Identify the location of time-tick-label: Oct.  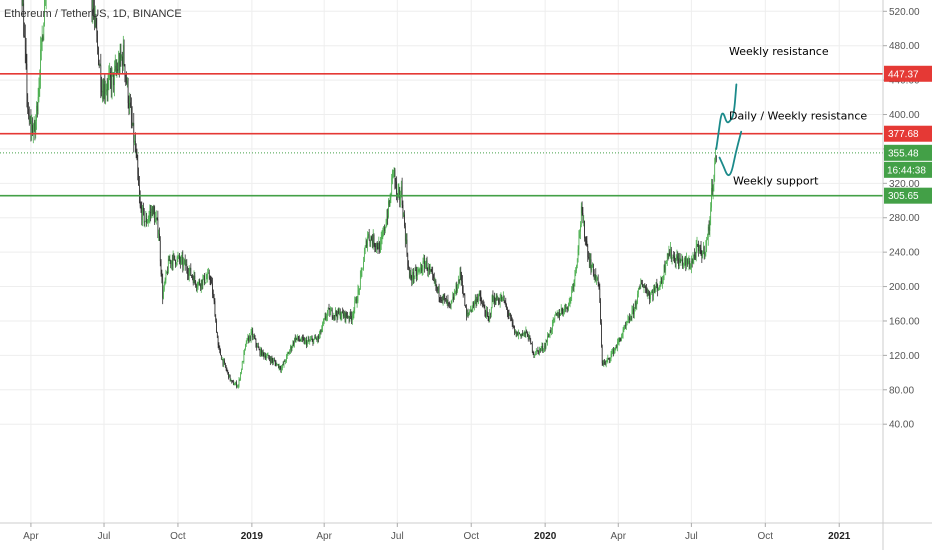
(178, 536).